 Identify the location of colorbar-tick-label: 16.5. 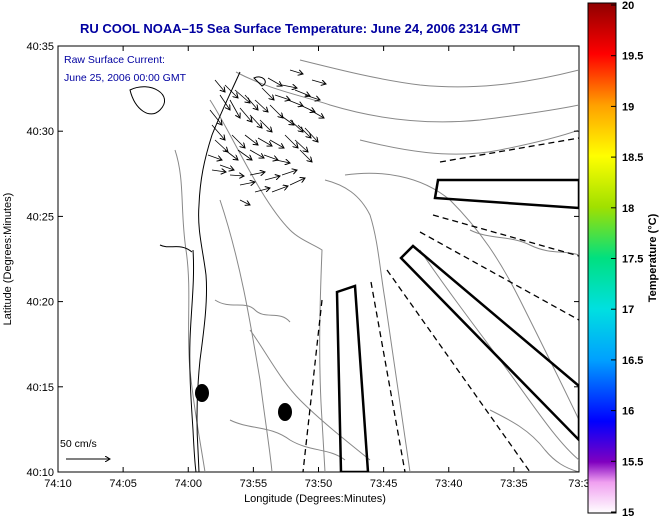
(632, 361).